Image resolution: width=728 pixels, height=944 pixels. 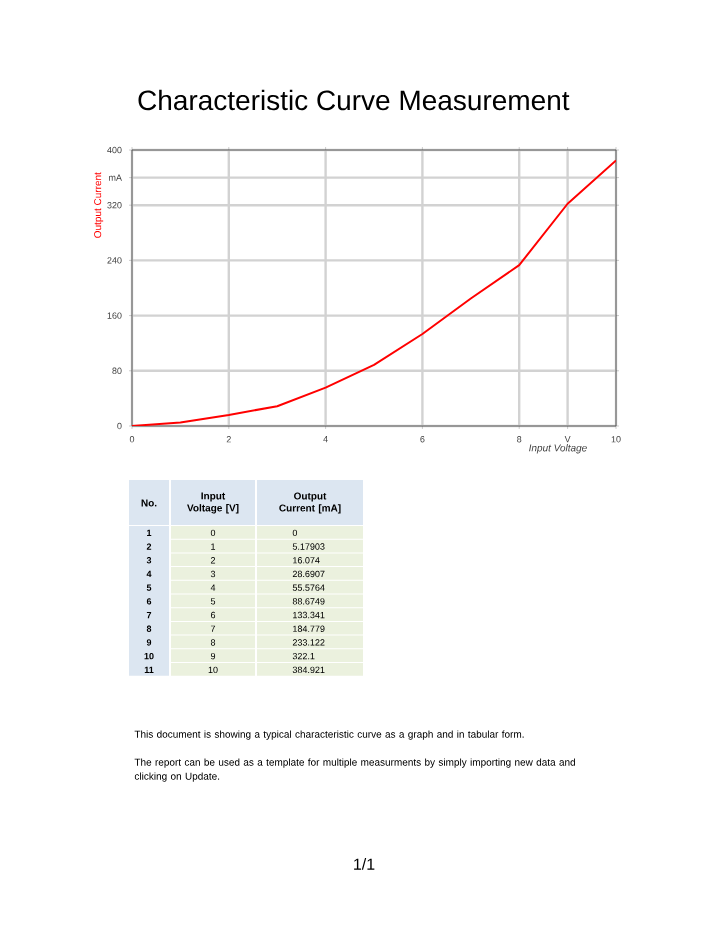 I want to click on chart-title: Characteristic Curve Measurement, so click(x=354, y=100).